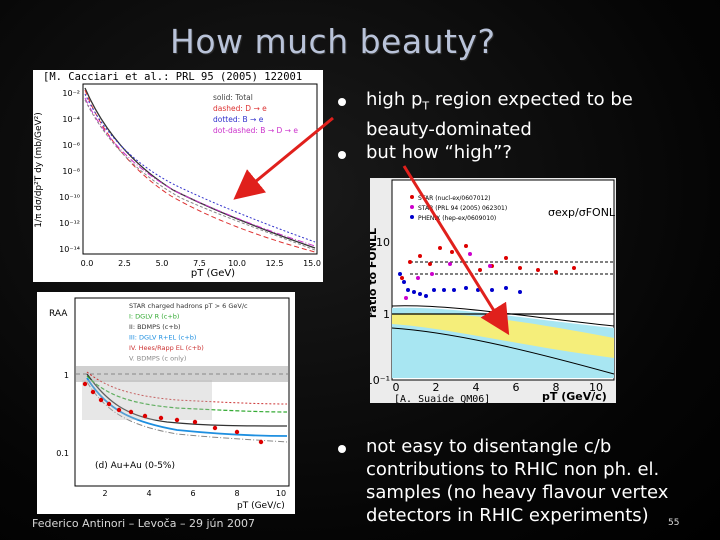  Describe the element at coordinates (162, 263) in the screenshot. I see `x-tick-label: 5.0` at that location.